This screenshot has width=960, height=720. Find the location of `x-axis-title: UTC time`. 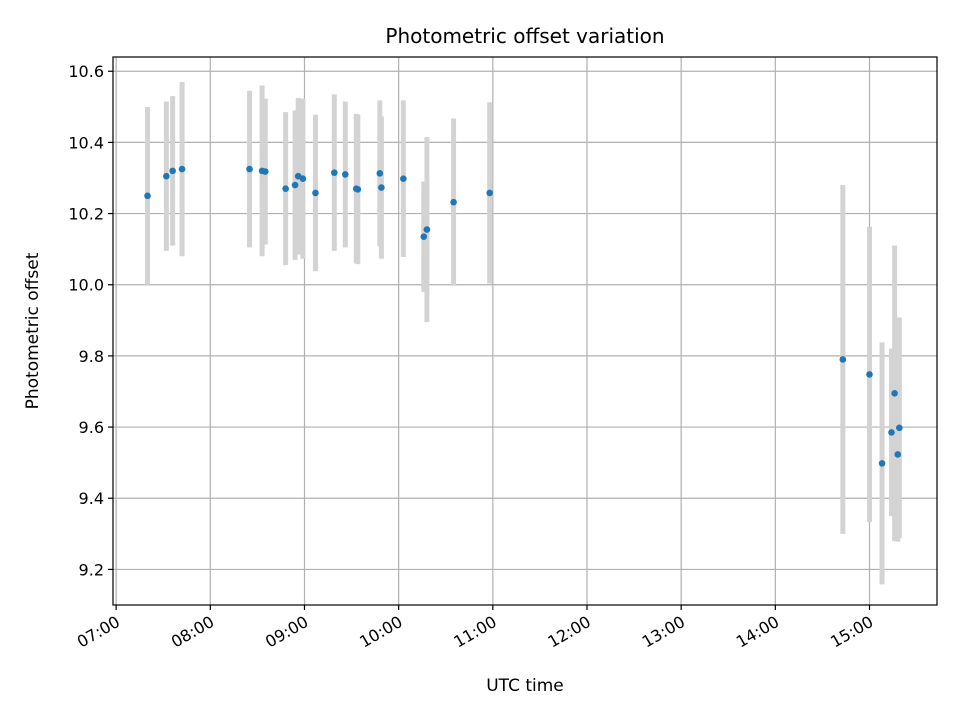

x-axis-title: UTC time is located at coordinates (525, 686).